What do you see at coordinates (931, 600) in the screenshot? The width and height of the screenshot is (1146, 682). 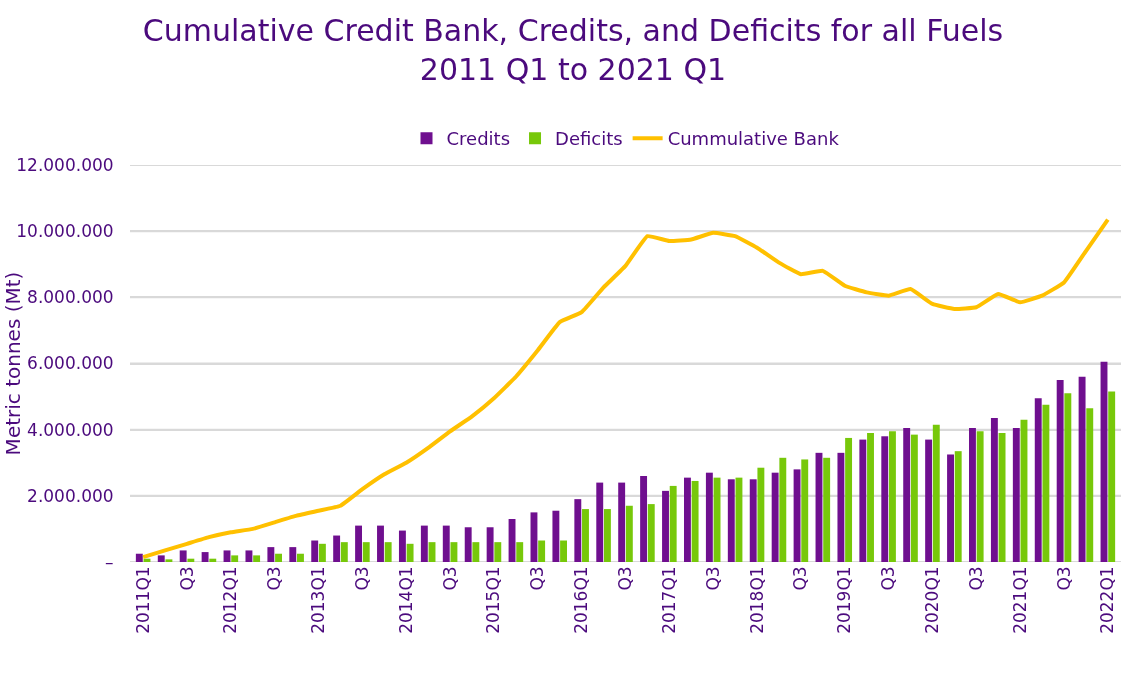 I see `x-tick-label: 2020Q1` at bounding box center [931, 600].